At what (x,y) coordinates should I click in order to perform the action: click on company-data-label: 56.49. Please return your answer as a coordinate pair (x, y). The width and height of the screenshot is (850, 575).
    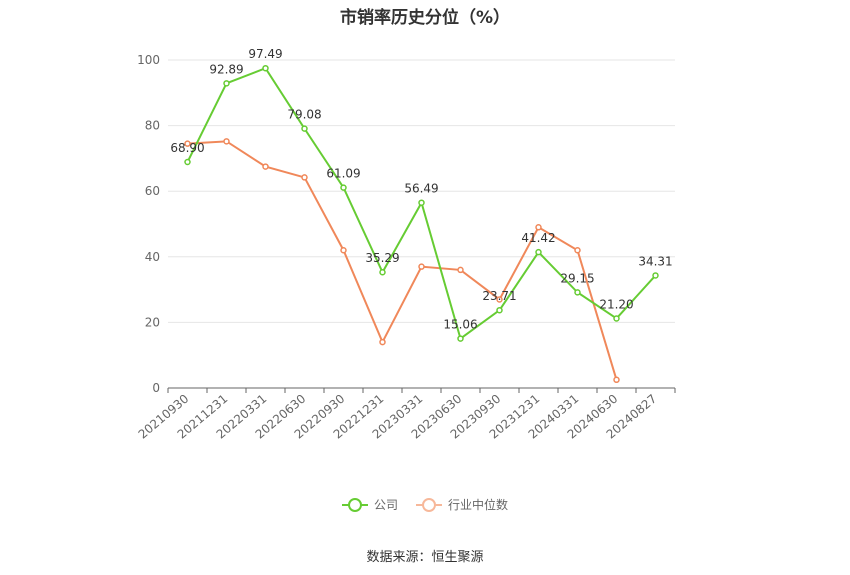
    Looking at the image, I should click on (421, 189).